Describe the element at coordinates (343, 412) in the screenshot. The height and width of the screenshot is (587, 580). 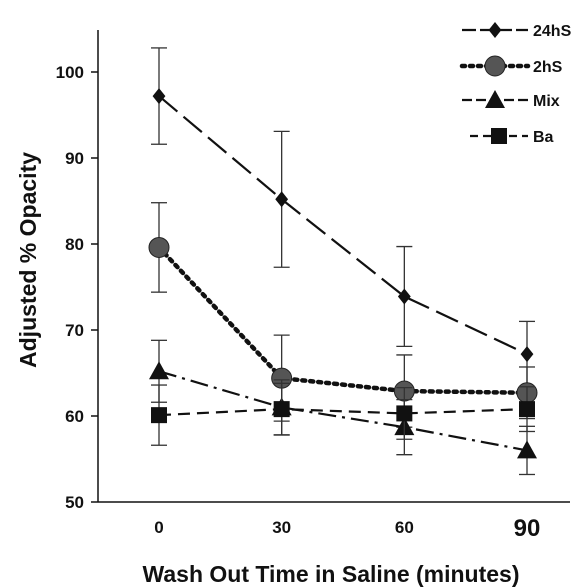
I see `series-line` at that location.